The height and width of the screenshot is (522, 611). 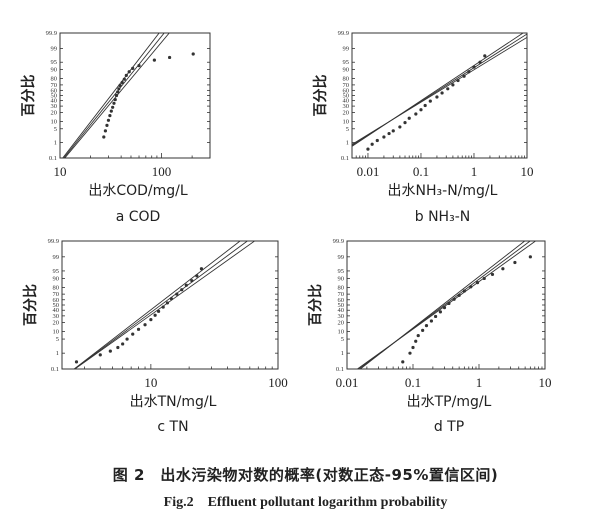 What do you see at coordinates (162, 171) in the screenshot?
I see `x-tick-label: 100` at bounding box center [162, 171].